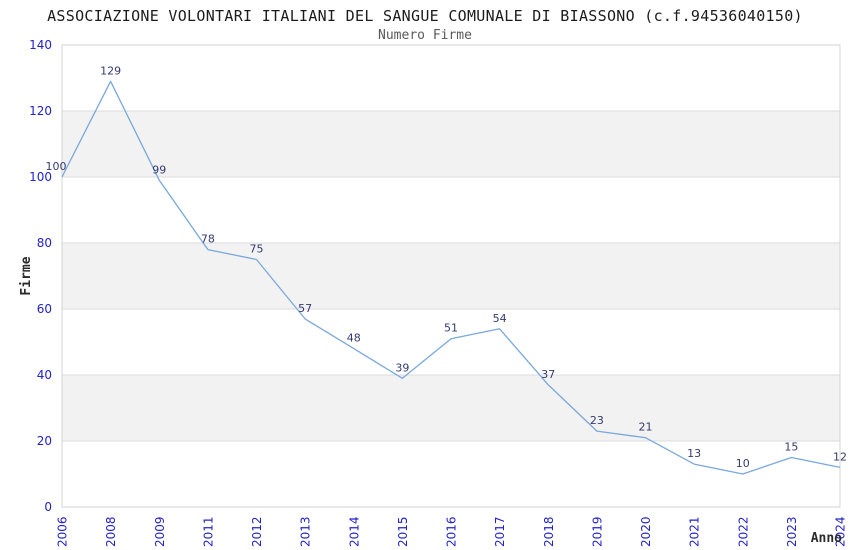  Describe the element at coordinates (695, 531) in the screenshot. I see `x-tick-label: 2021` at that location.